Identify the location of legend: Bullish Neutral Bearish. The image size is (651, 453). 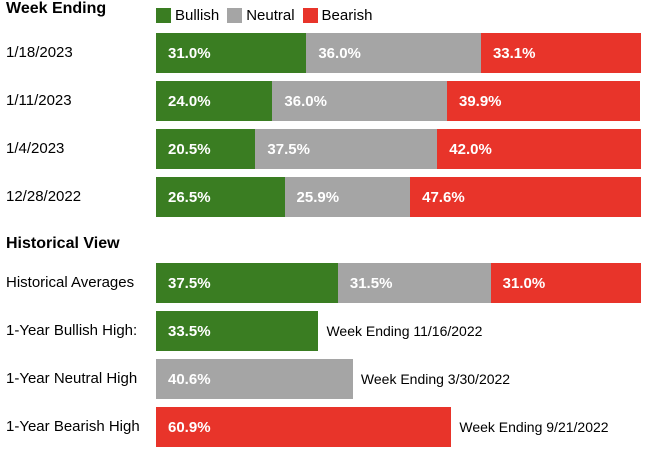
(268, 15).